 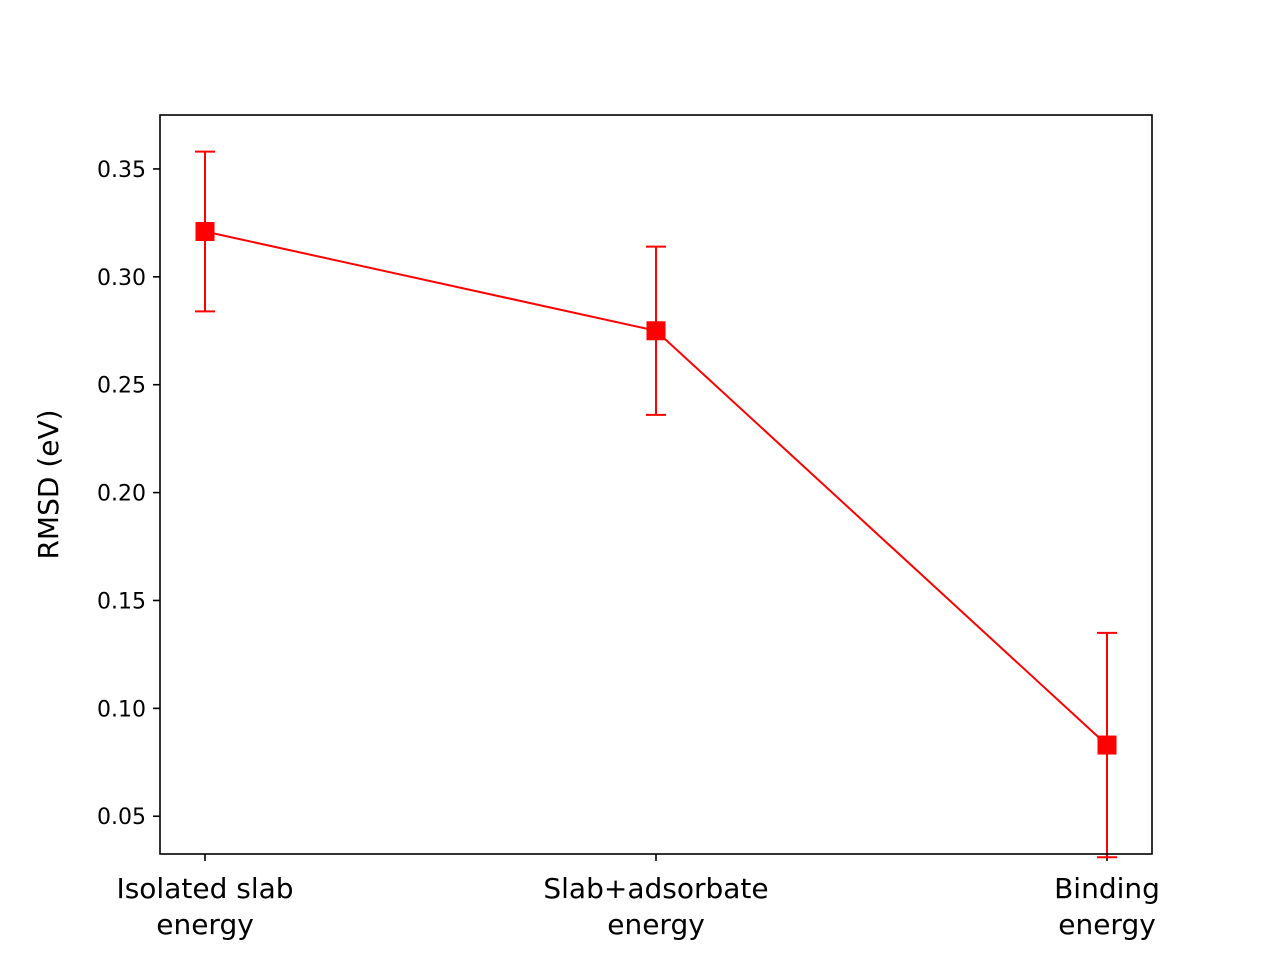 What do you see at coordinates (204, 888) in the screenshot?
I see `x-tick-label: Isolated slab` at bounding box center [204, 888].